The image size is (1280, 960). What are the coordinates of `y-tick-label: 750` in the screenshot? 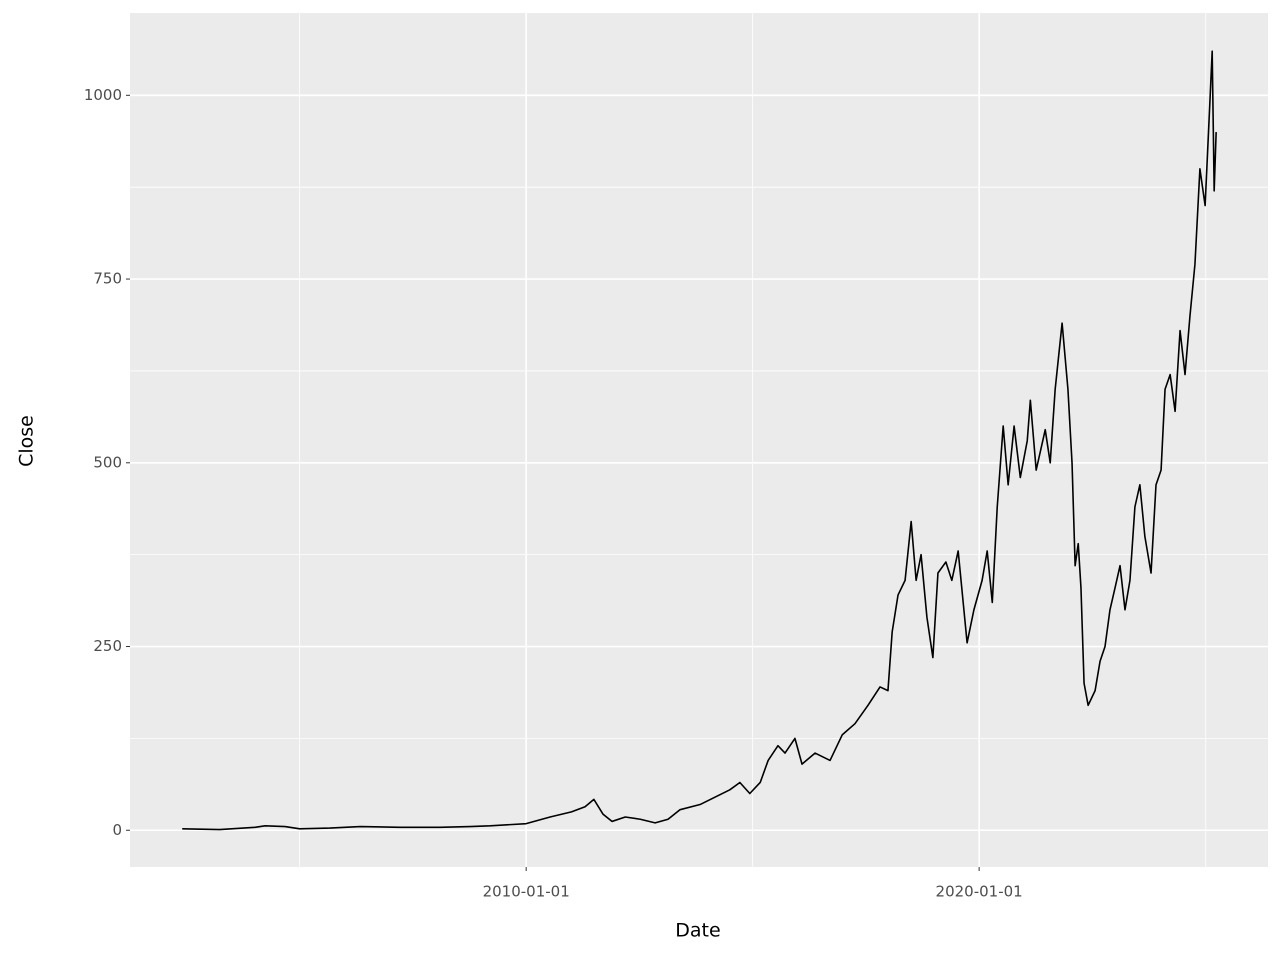 It's located at (107, 279).